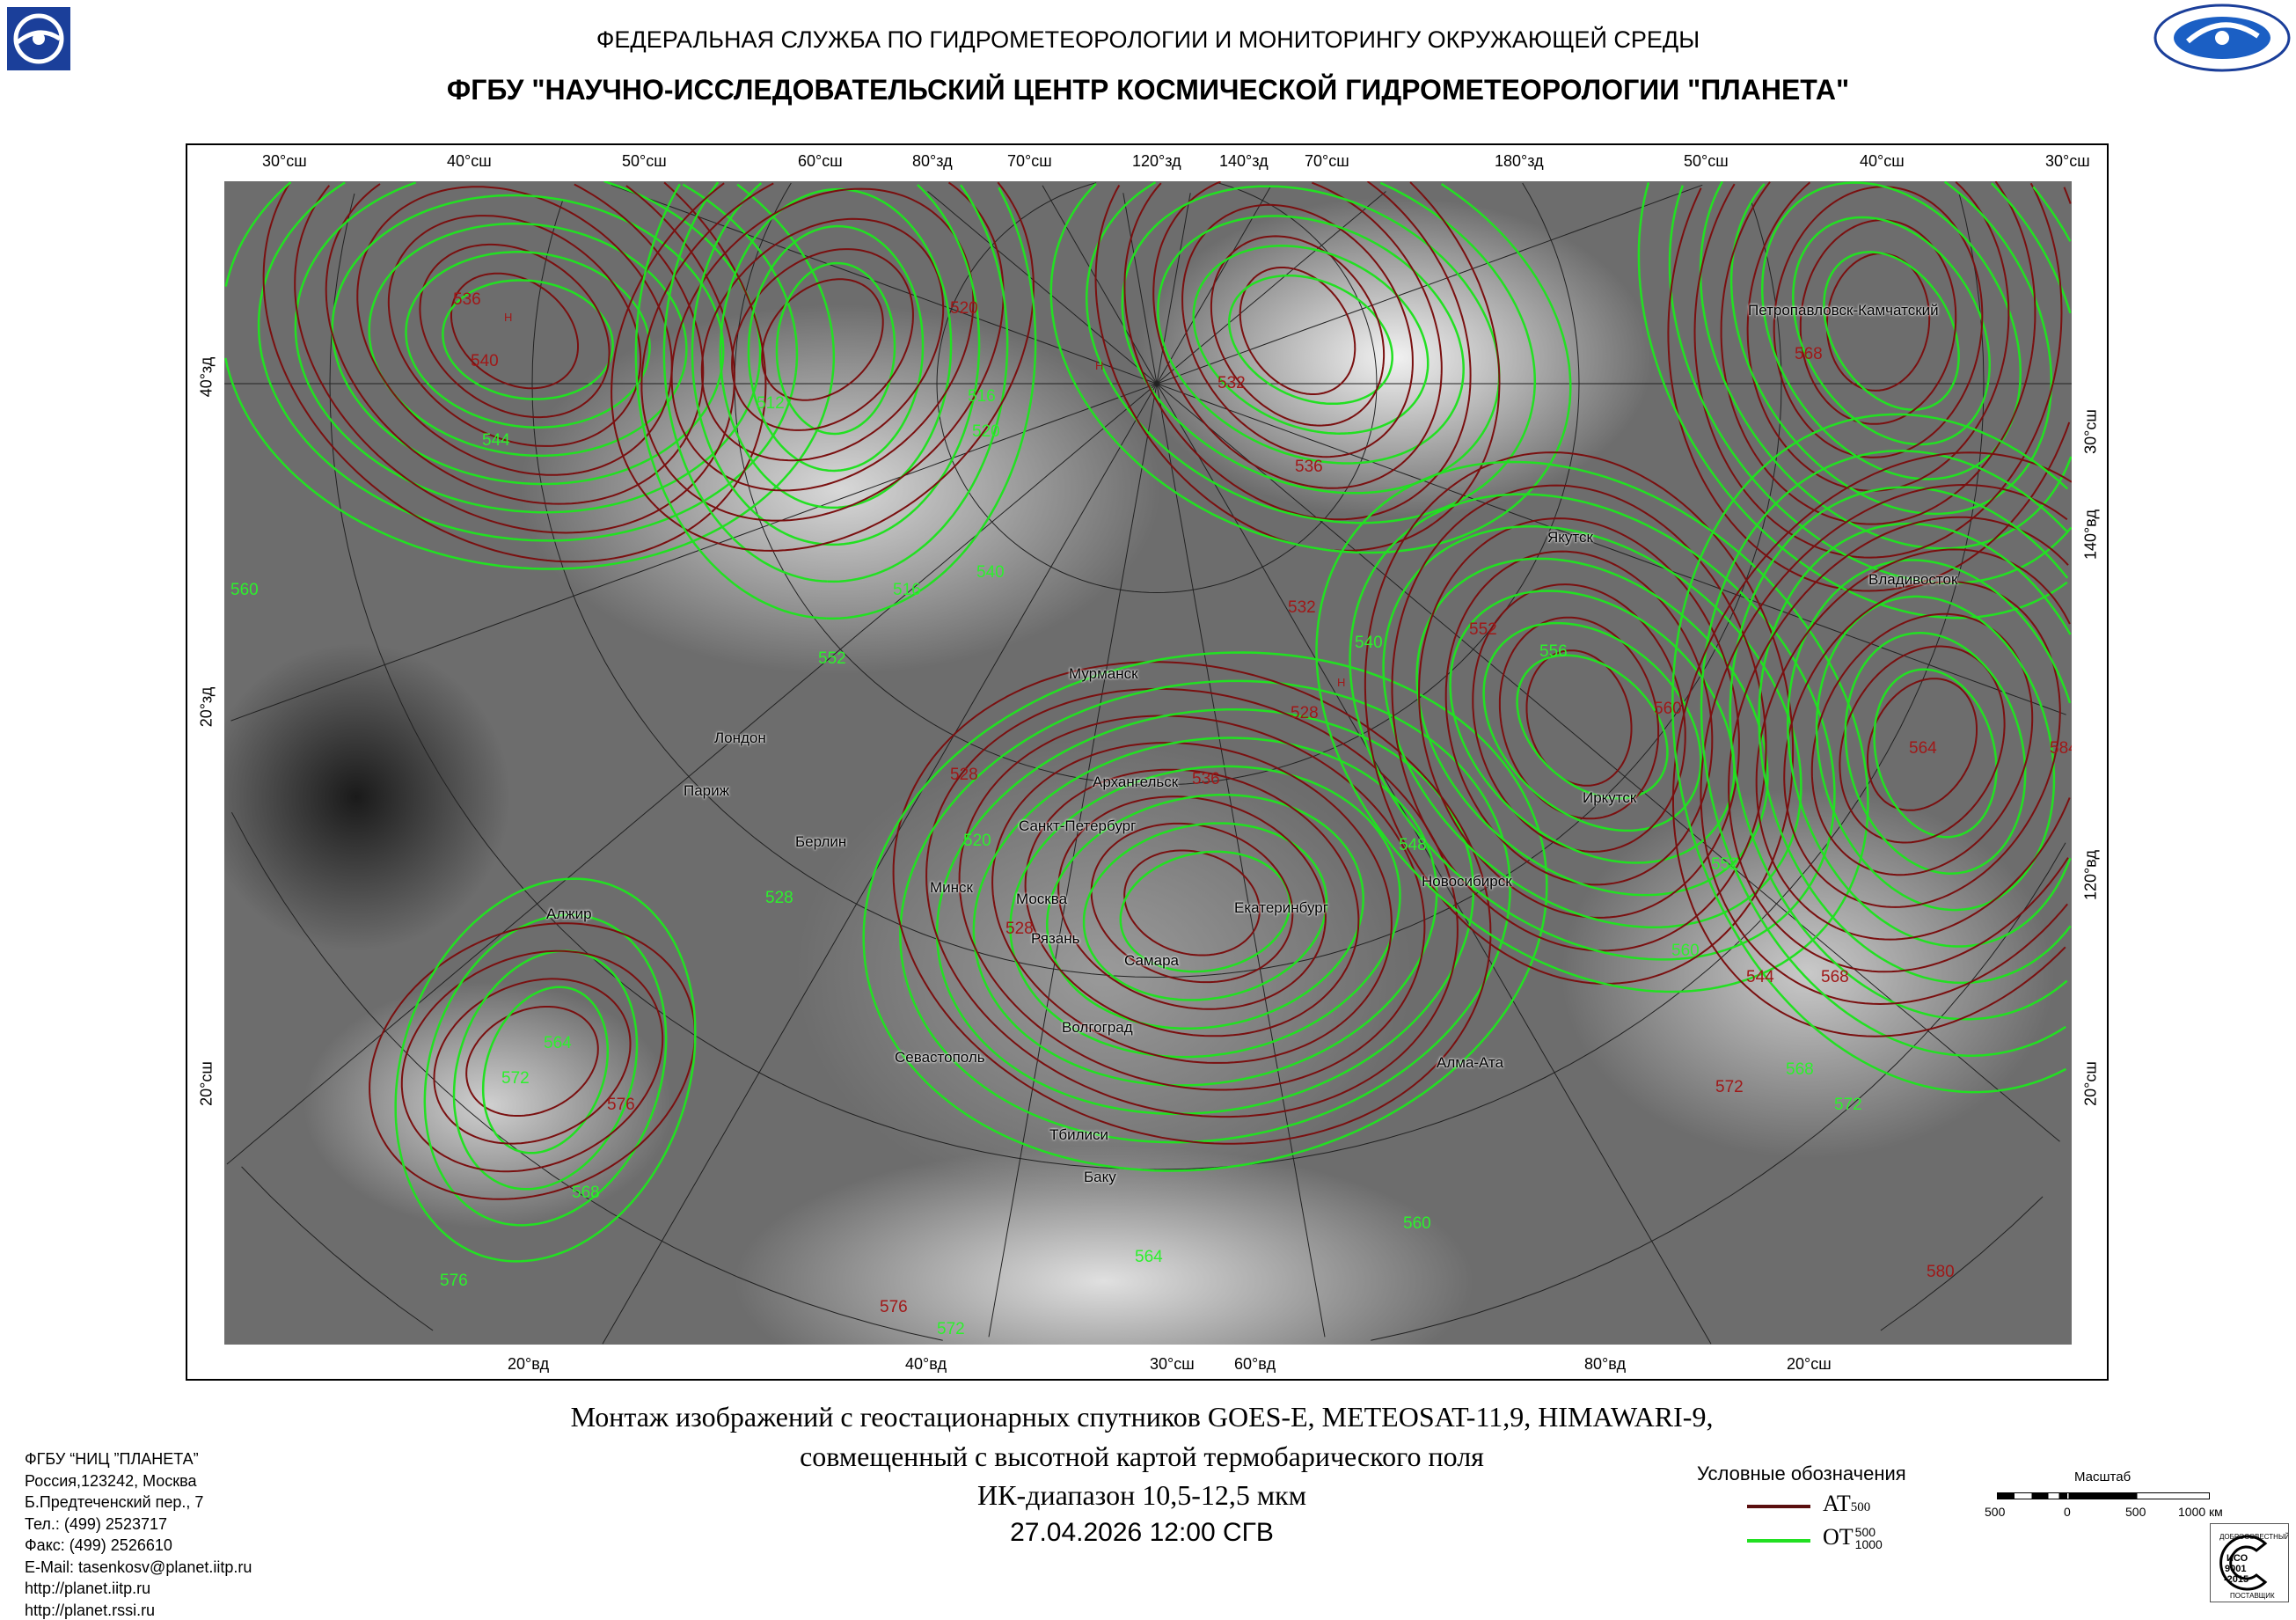 The width and height of the screenshot is (2296, 1620). Describe the element at coordinates (2200, 1512) in the screenshot. I see `scale-label: 1000 км` at that location.